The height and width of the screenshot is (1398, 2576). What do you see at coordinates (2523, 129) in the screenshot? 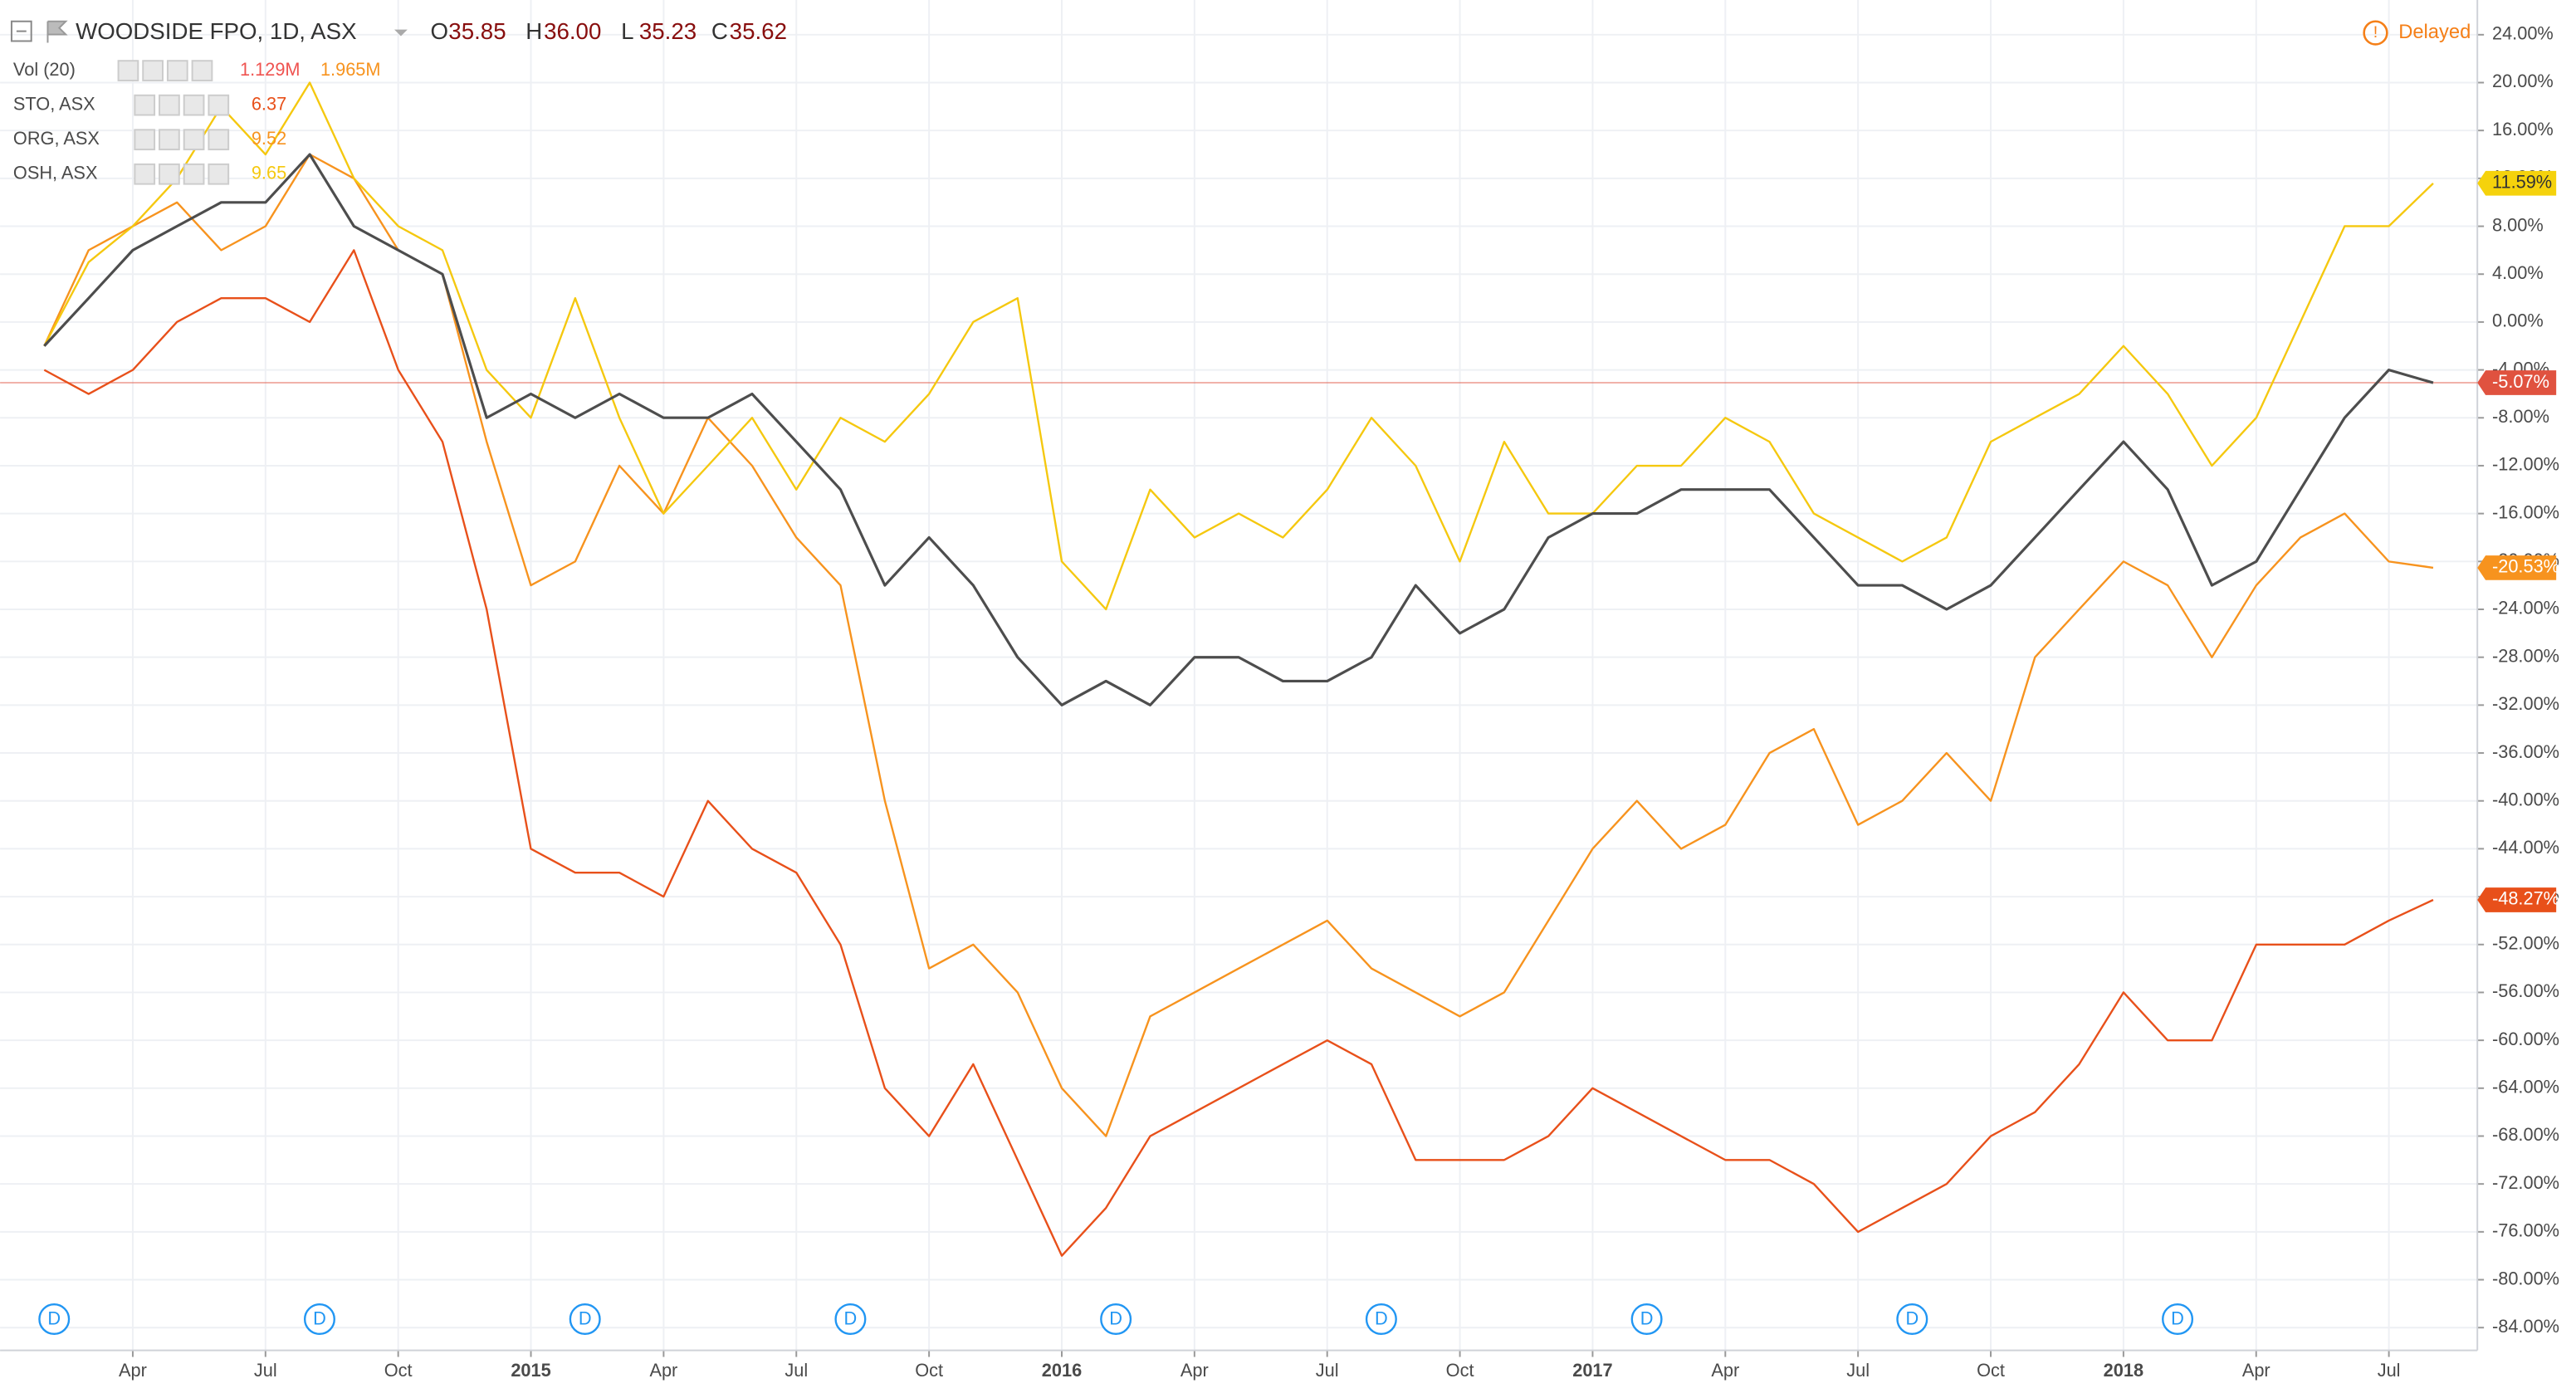
I see `y-tick-label: 16.00%` at bounding box center [2523, 129].